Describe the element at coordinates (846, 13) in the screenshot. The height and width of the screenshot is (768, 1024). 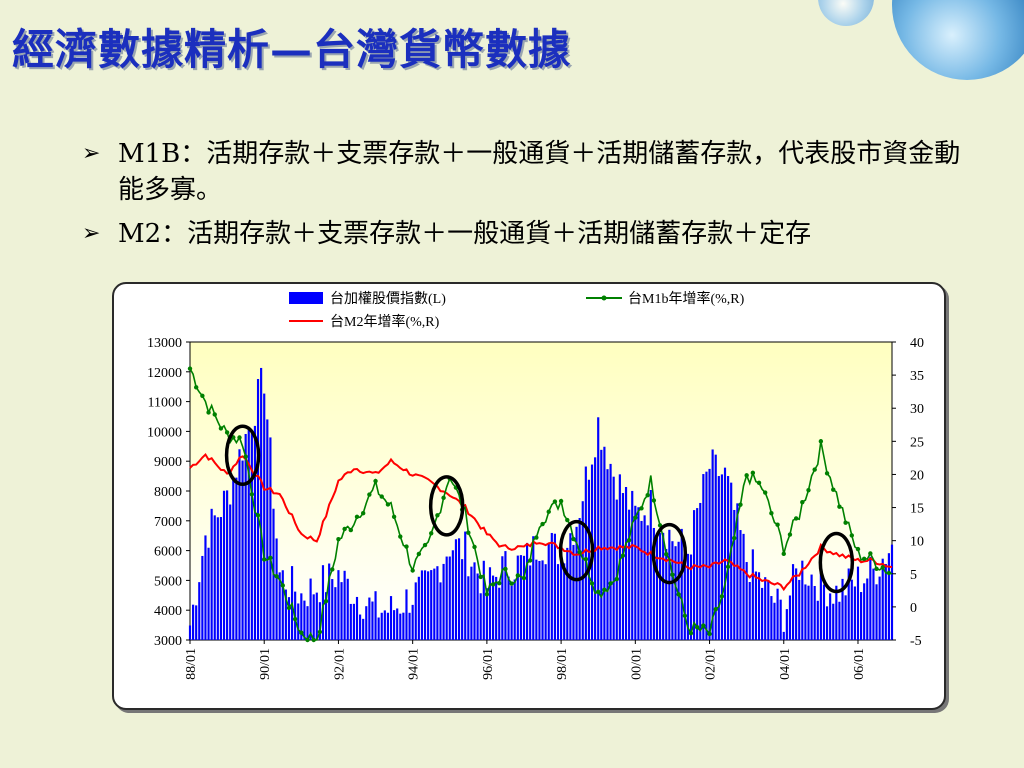
I see `globe-decoration-small` at that location.